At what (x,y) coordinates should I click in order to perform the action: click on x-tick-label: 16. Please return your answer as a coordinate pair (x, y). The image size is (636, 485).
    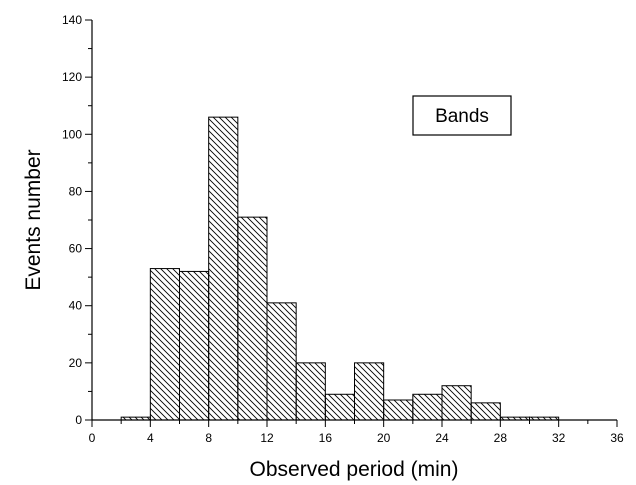
    Looking at the image, I should click on (326, 438).